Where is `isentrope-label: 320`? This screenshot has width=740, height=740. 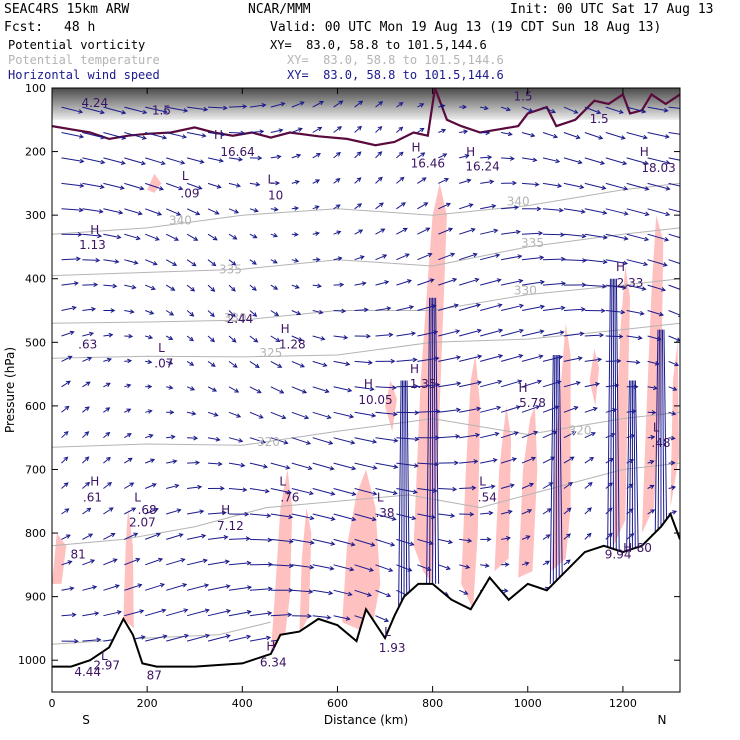
isentrope-label: 320 is located at coordinates (580, 431).